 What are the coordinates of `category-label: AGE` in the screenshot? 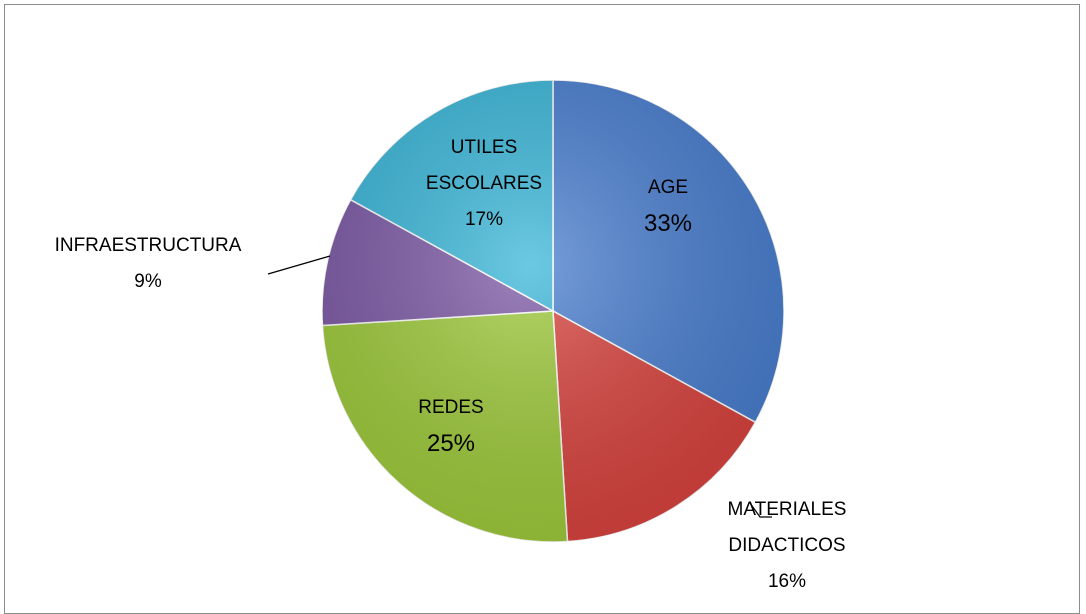 It's located at (668, 187).